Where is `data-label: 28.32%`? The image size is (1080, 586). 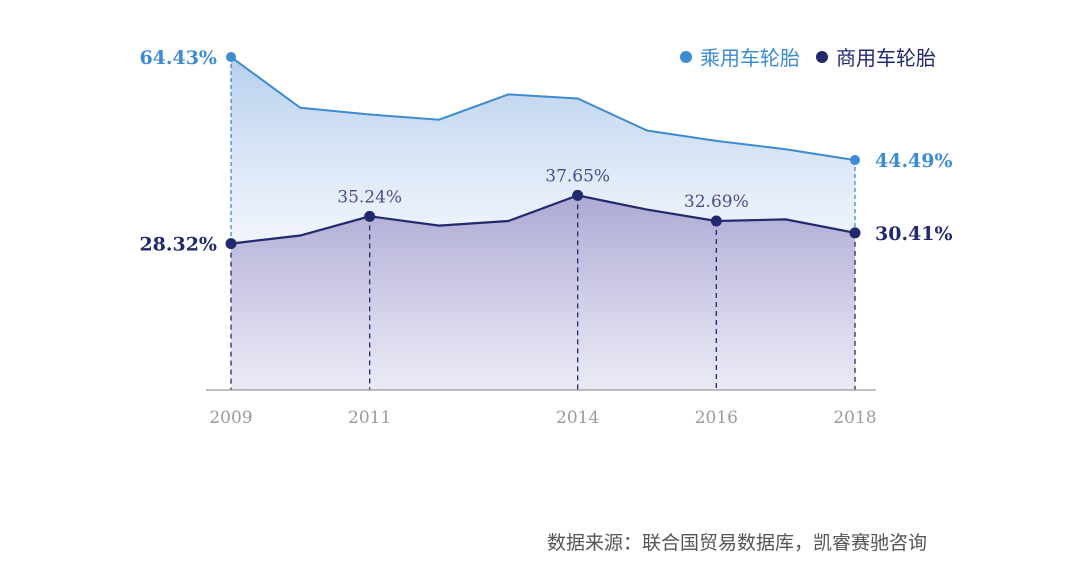
data-label: 28.32% is located at coordinates (178, 245).